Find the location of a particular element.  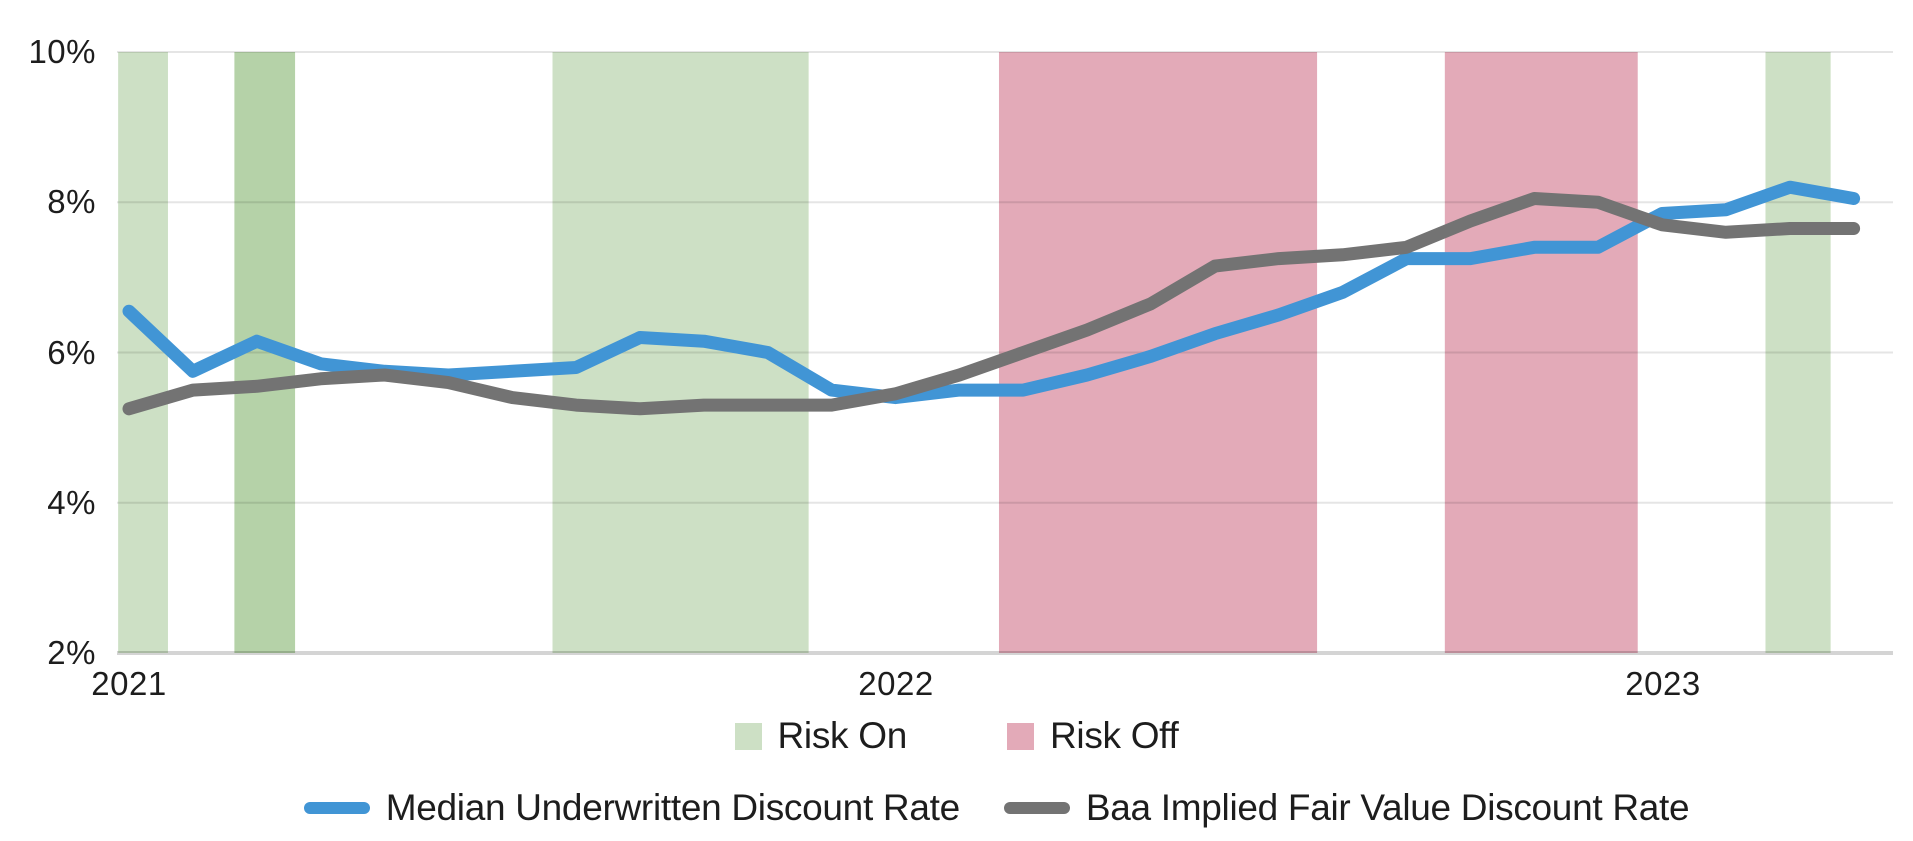

risk-on-label: Risk On is located at coordinates (842, 735).